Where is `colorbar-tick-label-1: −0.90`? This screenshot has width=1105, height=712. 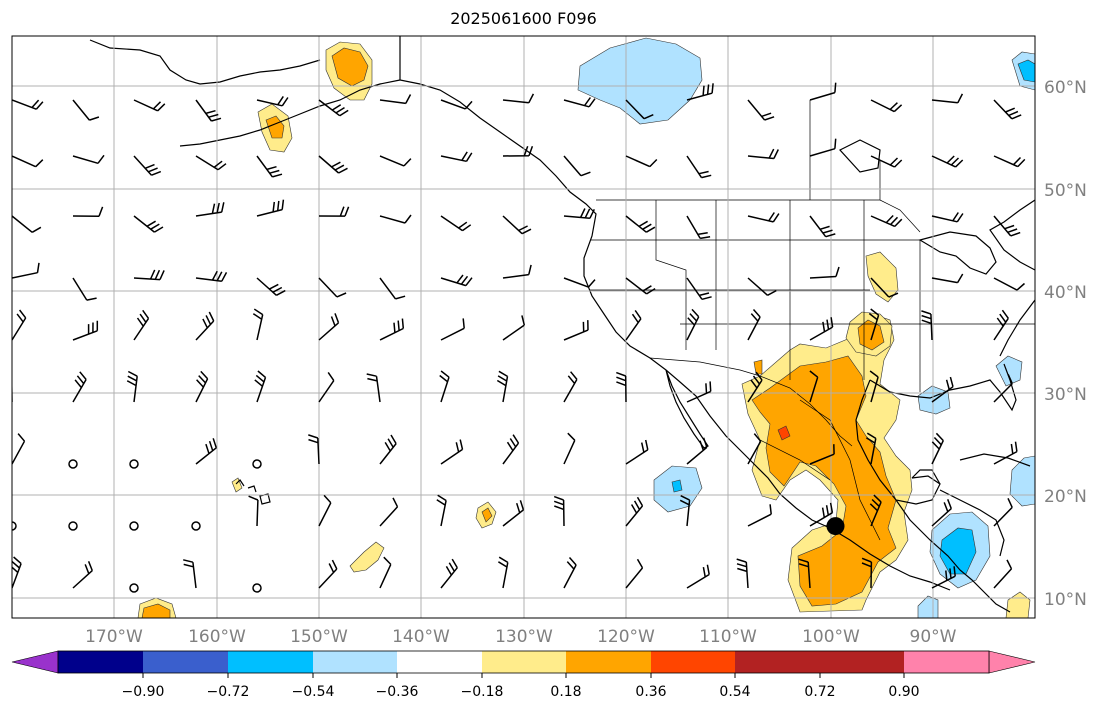 colorbar-tick-label-1: −0.90 is located at coordinates (143, 692).